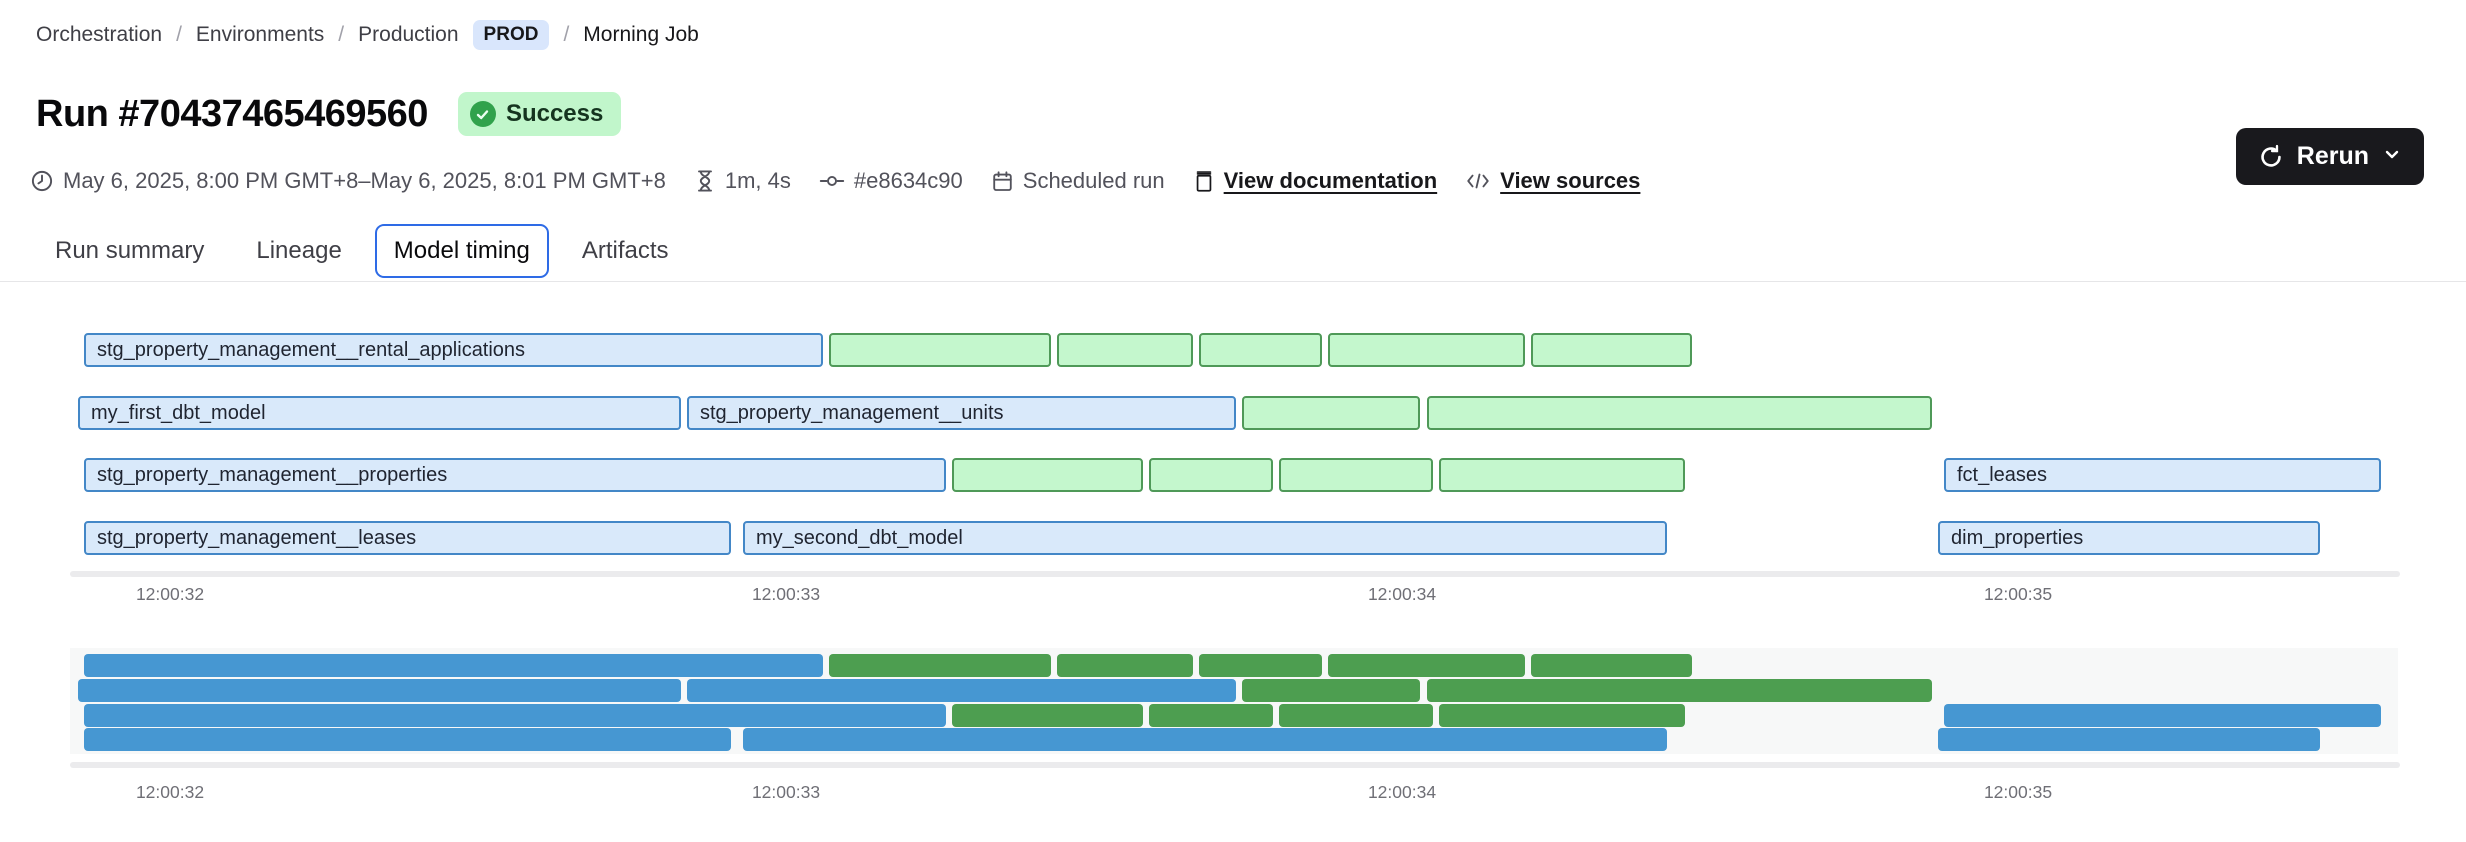 This screenshot has width=2466, height=842. I want to click on chevron-down-icon, so click(2392, 156).